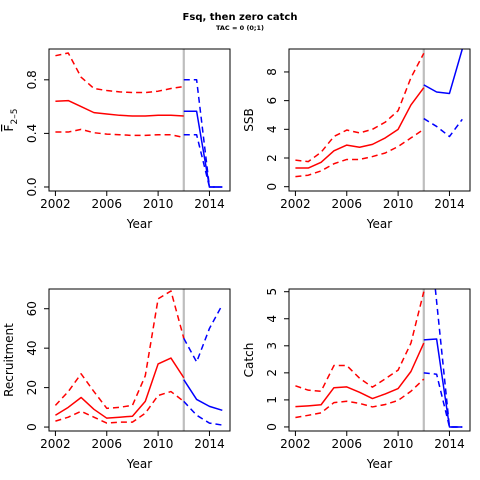 This screenshot has height=480, width=480. Describe the element at coordinates (32, 308) in the screenshot. I see `y-tick-label: 60` at that location.